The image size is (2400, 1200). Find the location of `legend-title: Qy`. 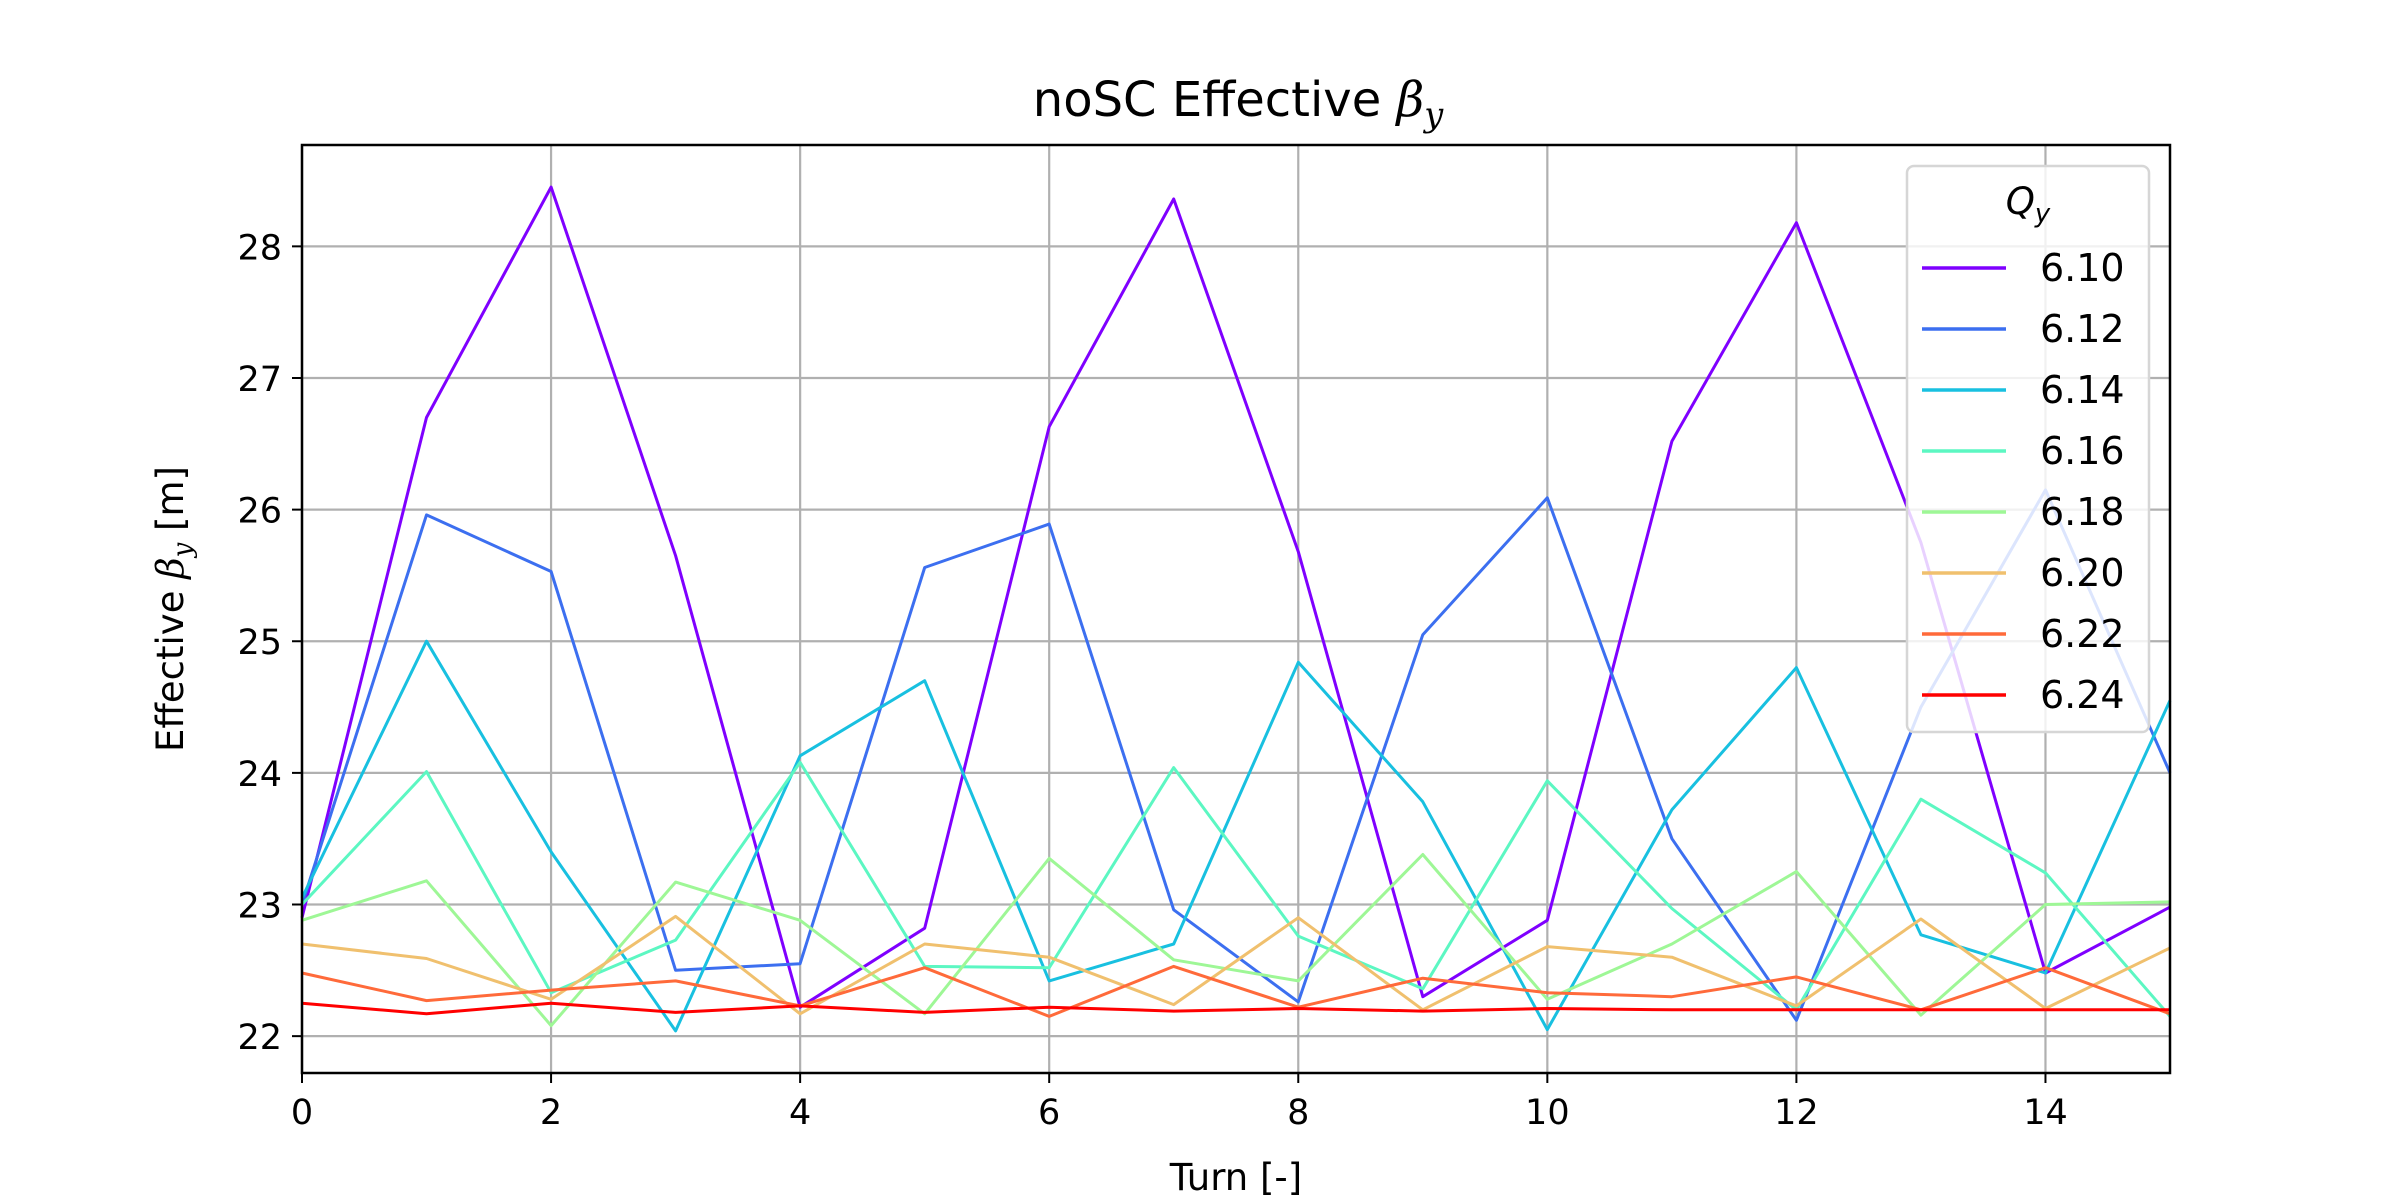

legend-title: Qy is located at coordinates (2028, 204).